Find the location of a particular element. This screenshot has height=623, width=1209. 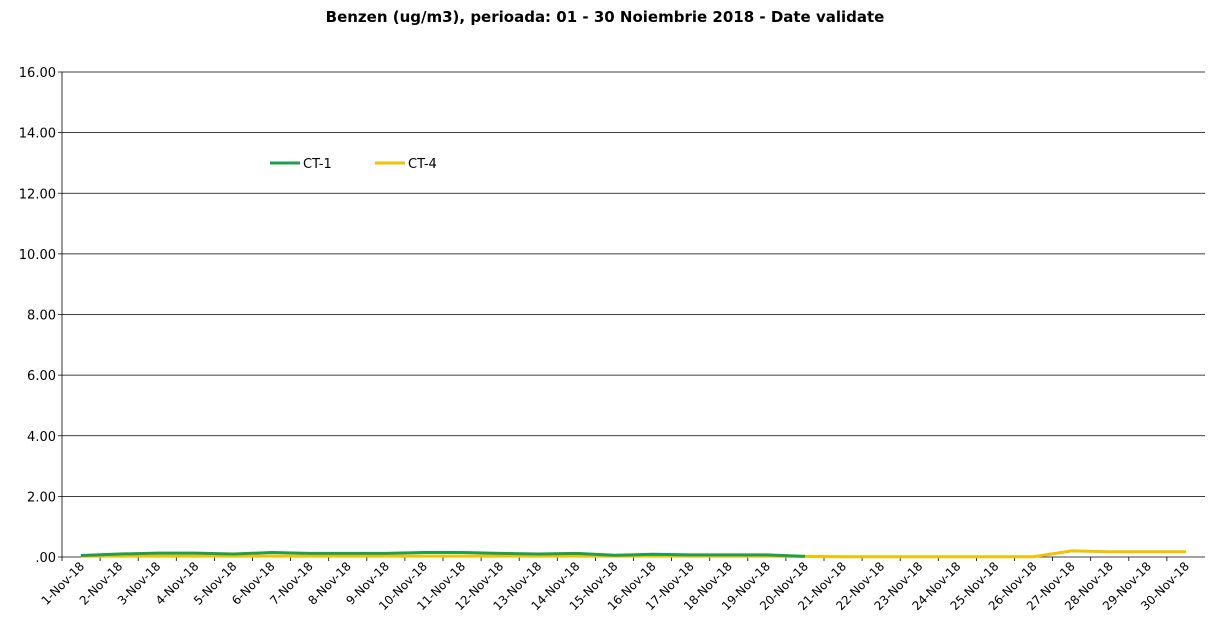

series-line is located at coordinates (443, 554).